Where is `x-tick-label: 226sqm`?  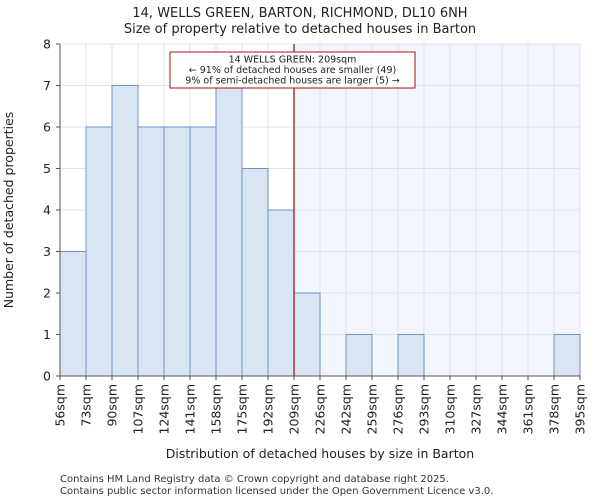 x-tick-label: 226sqm is located at coordinates (320, 409).